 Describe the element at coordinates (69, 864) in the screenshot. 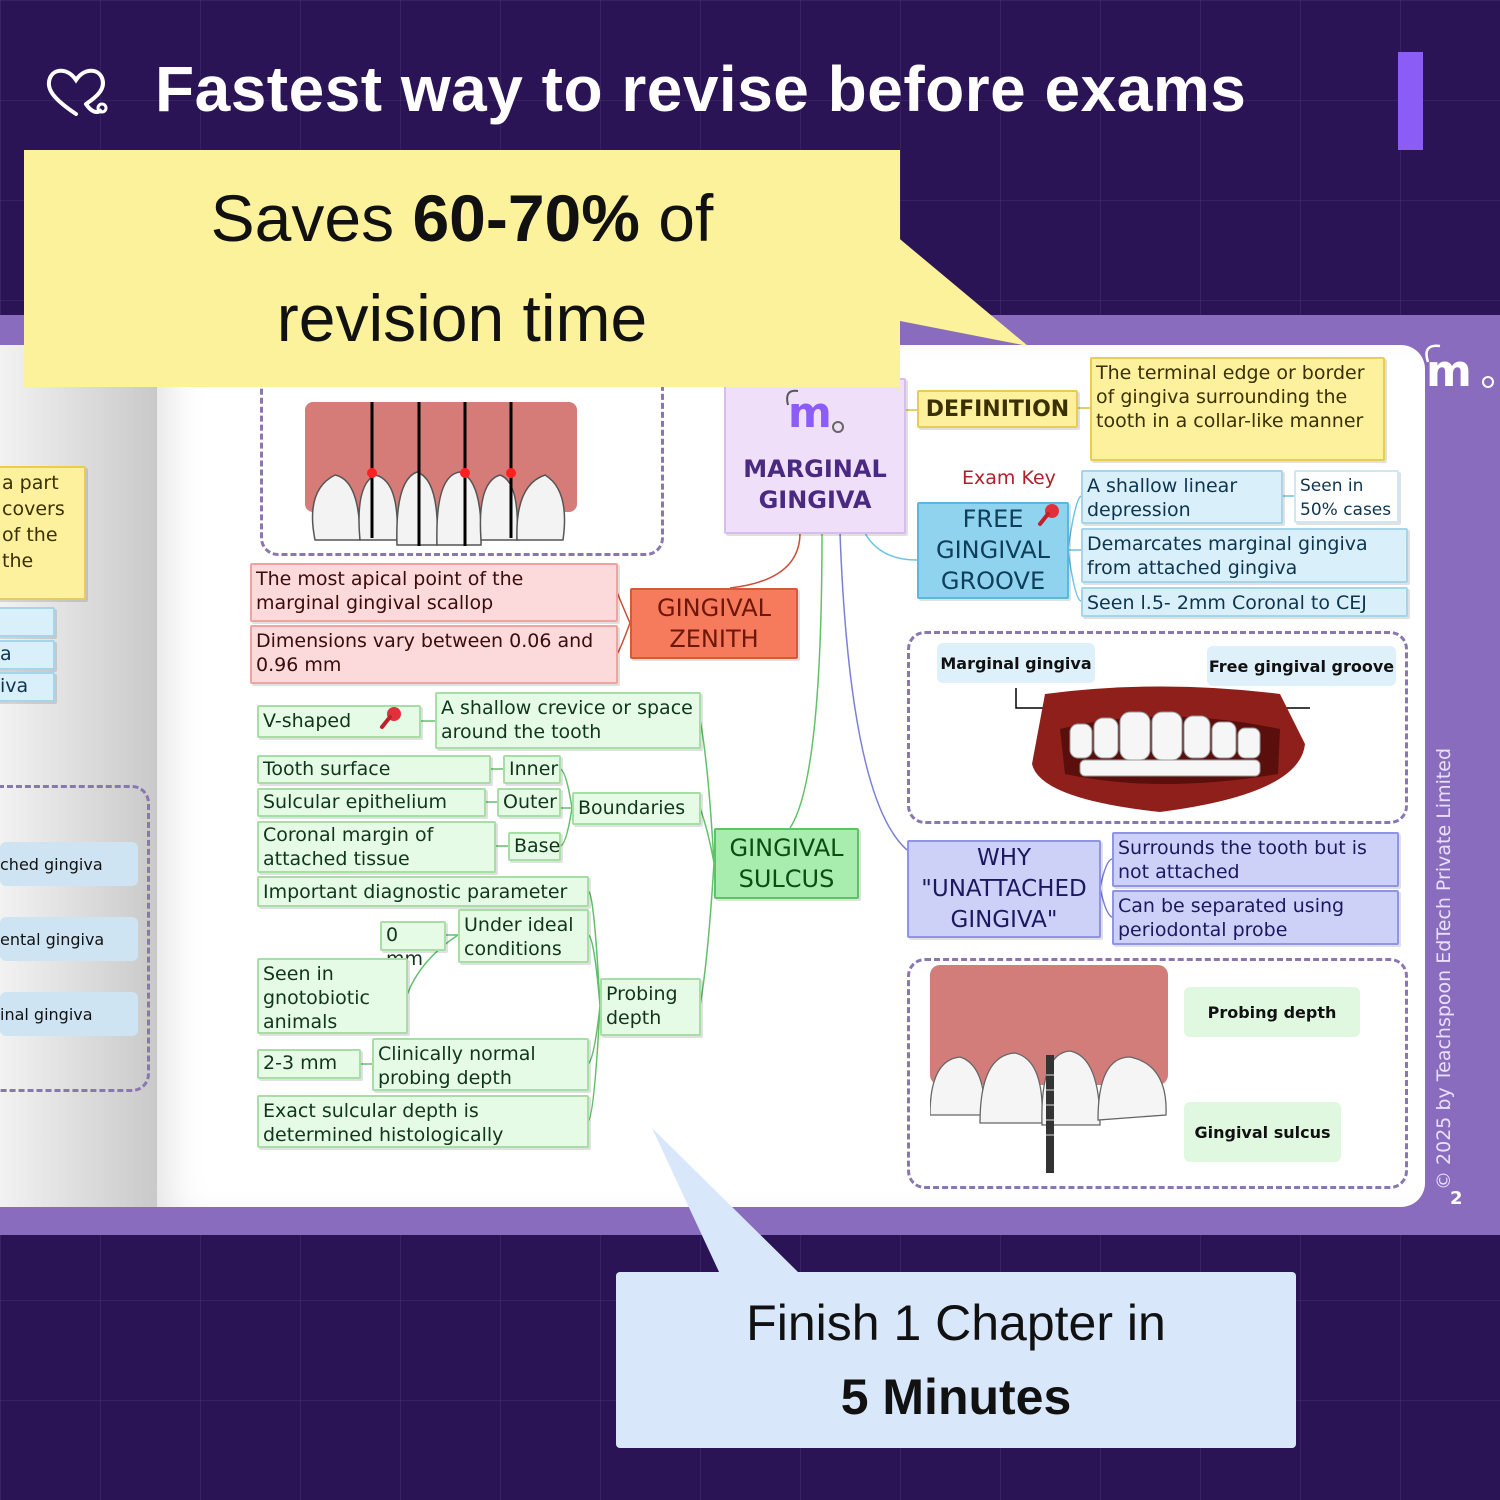

I see `left-list-item: ched gingiva` at that location.